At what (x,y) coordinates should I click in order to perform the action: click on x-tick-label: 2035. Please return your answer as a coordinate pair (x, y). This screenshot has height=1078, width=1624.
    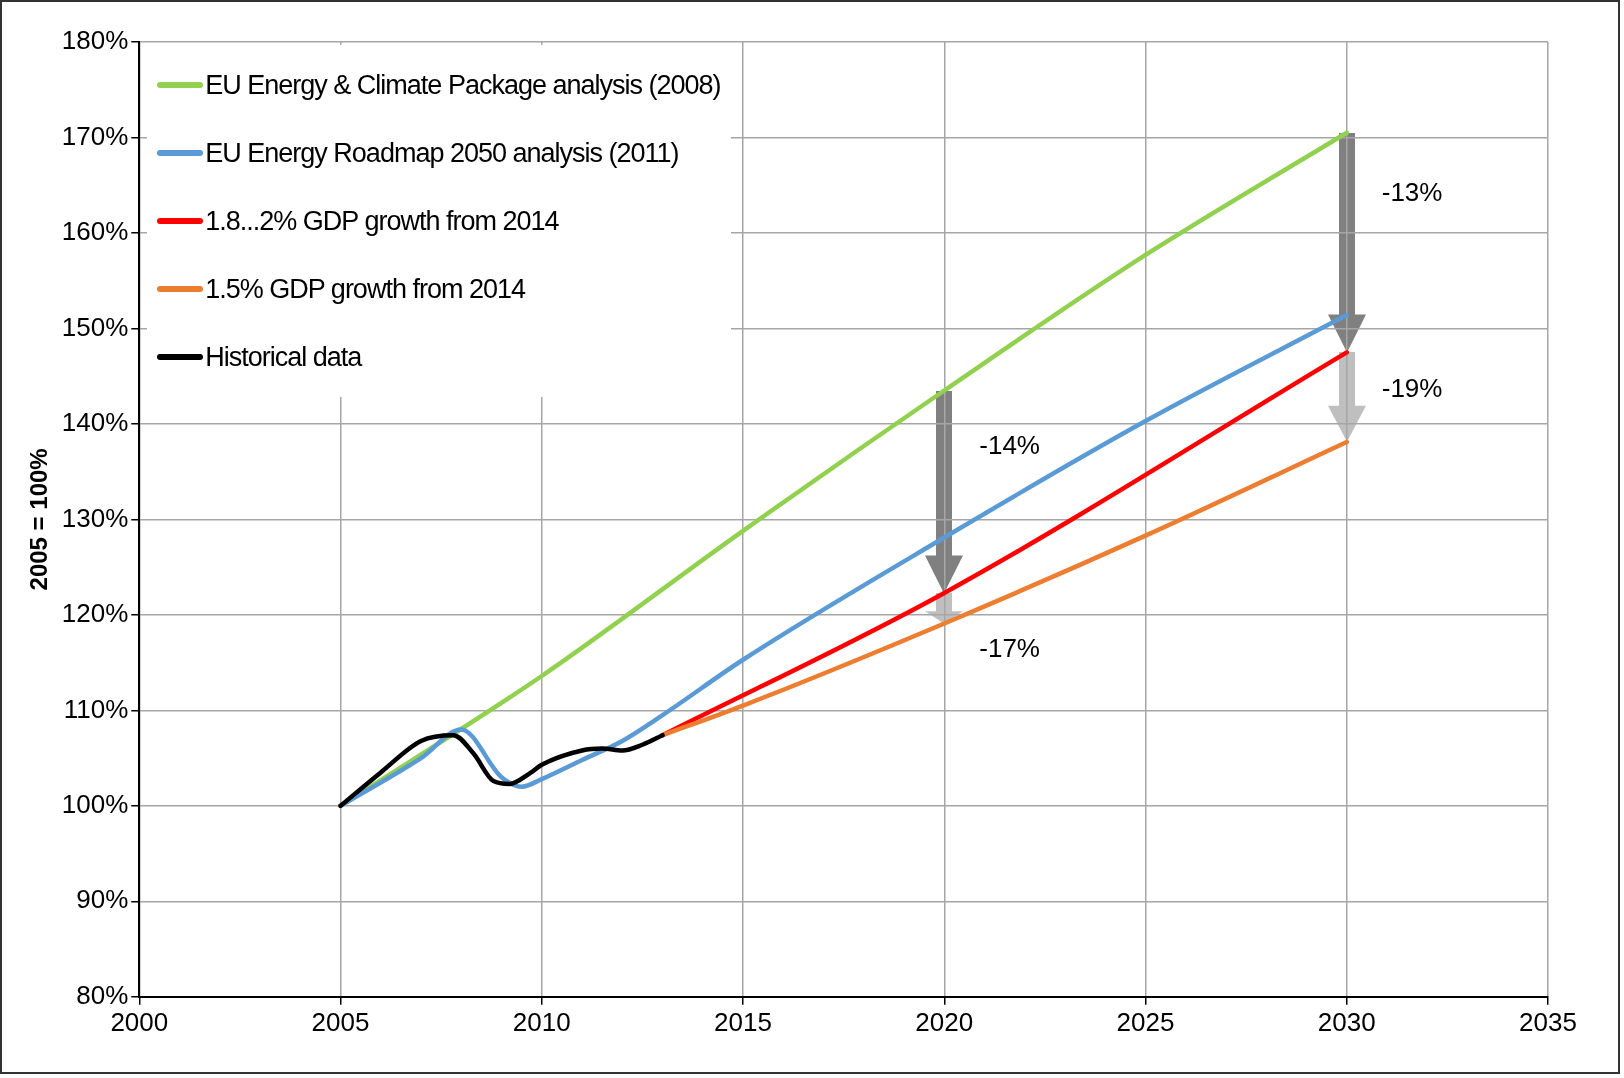
    Looking at the image, I should click on (1548, 1021).